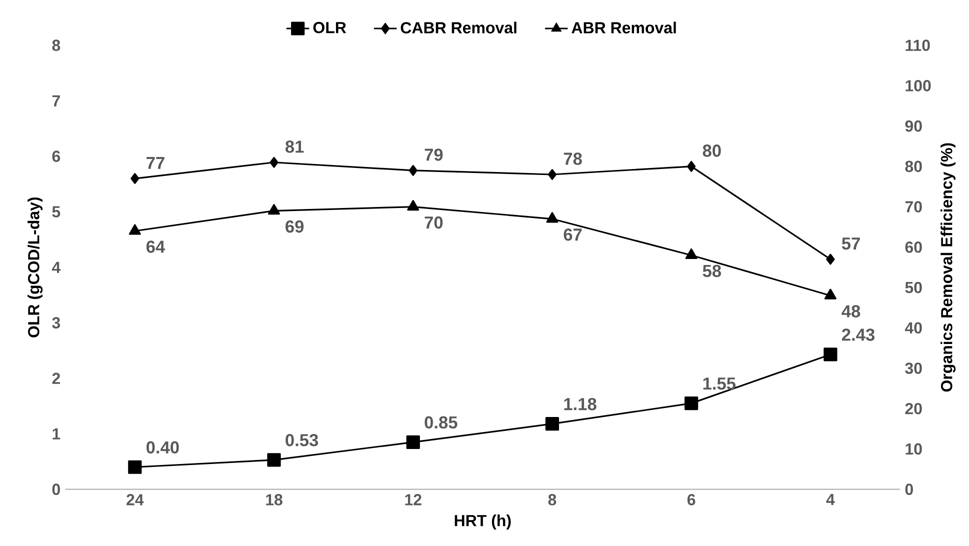 The image size is (969, 546). I want to click on data-label: 69, so click(295, 226).